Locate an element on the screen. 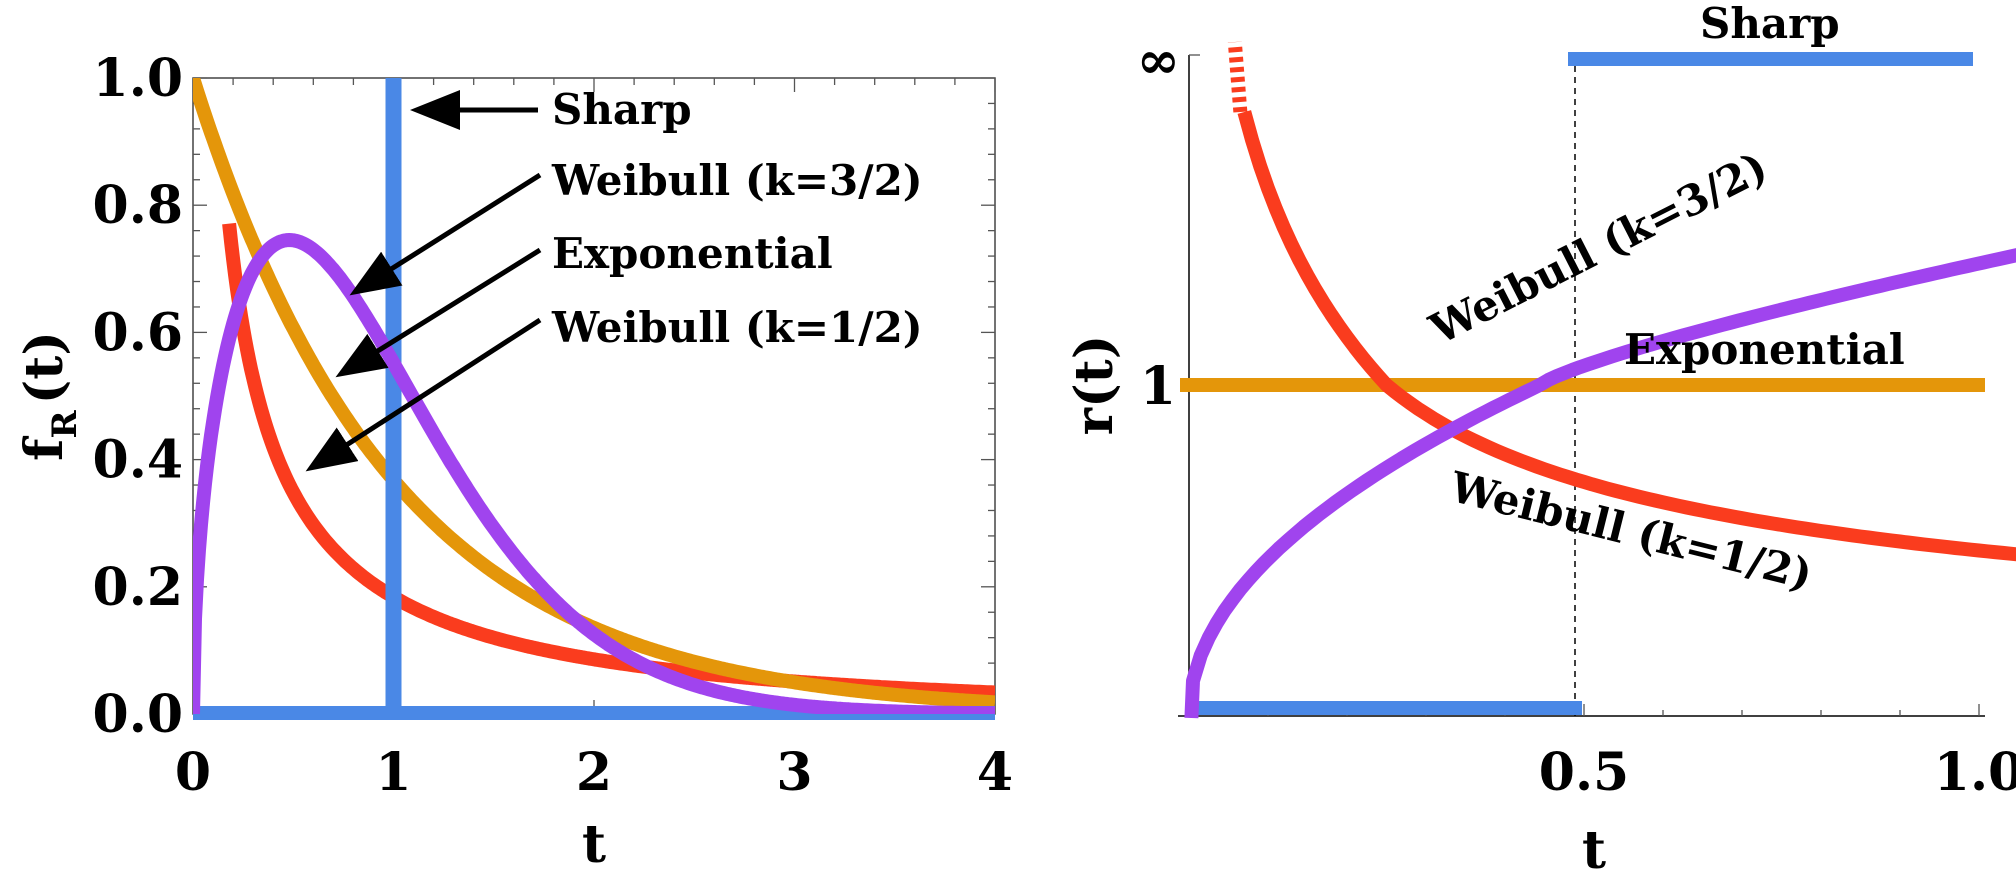 This screenshot has height=878, width=2016. left-x-tick-label: 2 is located at coordinates (594, 772).